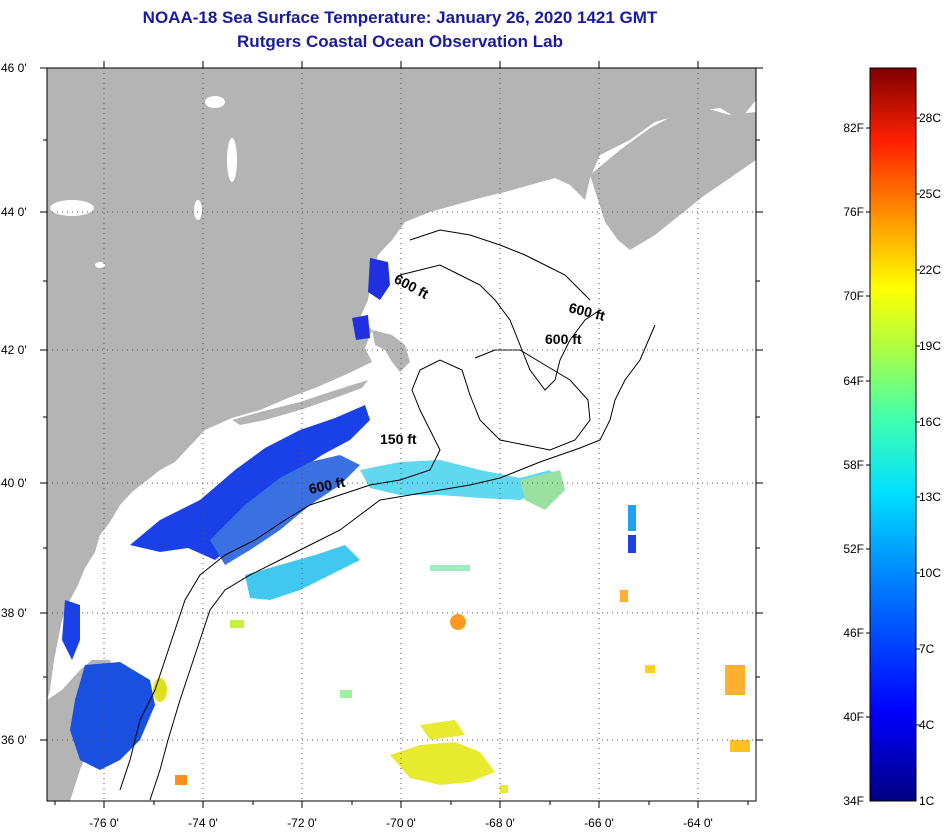 The image size is (944, 832). I want to click on sst-shelf-cold, so click(250, 482).